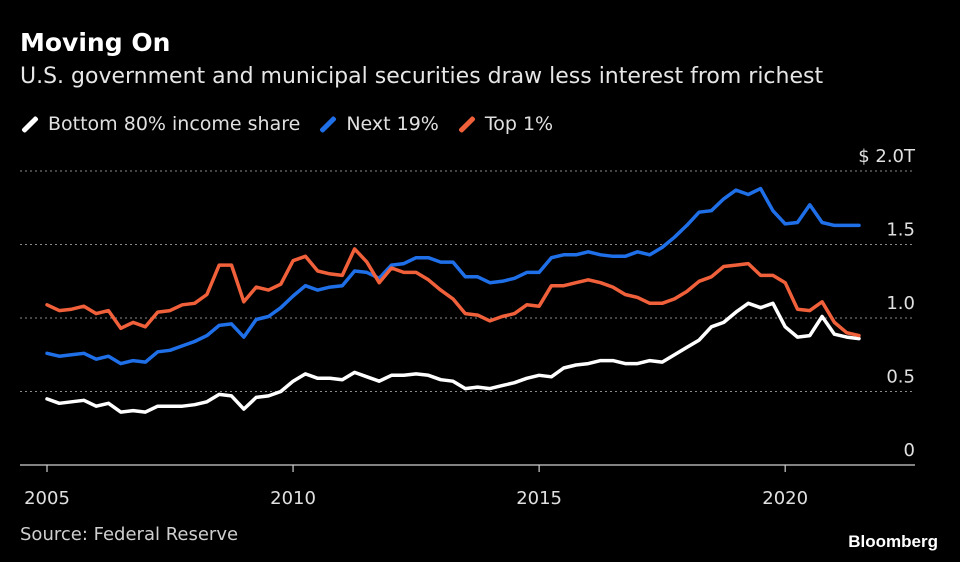  Describe the element at coordinates (174, 124) in the screenshot. I see `legend-label-bottom-80: Bottom 80% income share` at that location.